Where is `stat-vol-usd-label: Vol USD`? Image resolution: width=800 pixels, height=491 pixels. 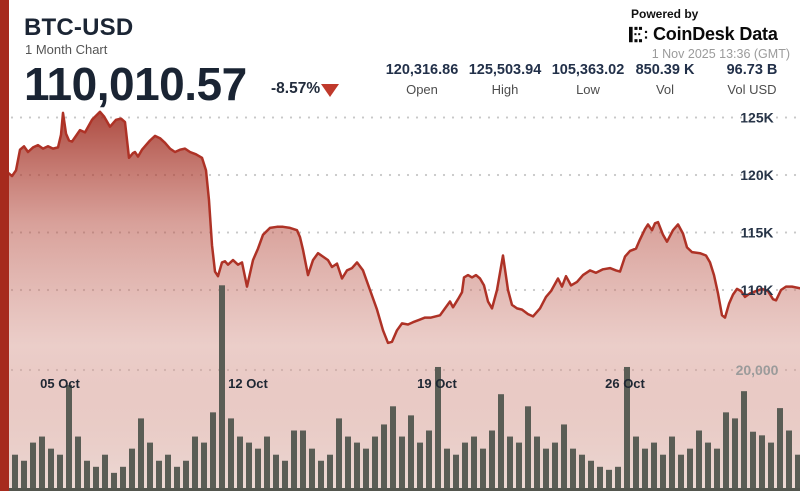 stat-vol-usd-label: Vol USD is located at coordinates (752, 89).